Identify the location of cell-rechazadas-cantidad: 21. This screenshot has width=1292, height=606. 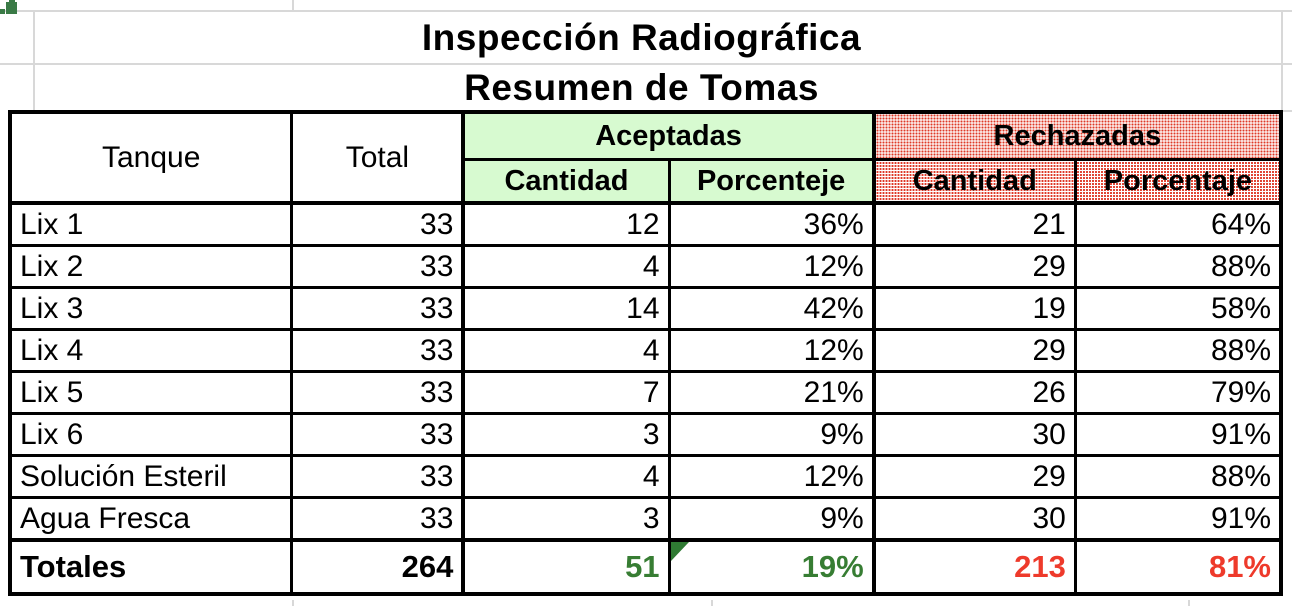
(974, 224).